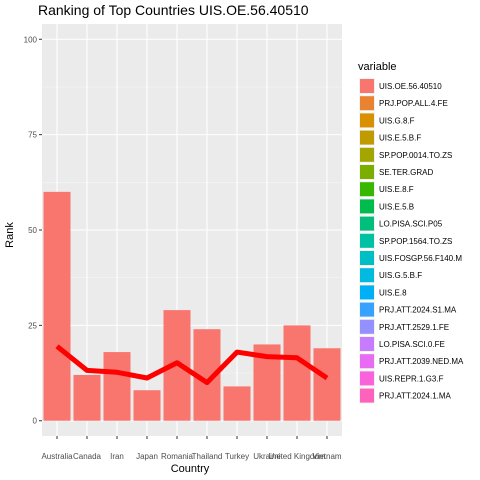  Describe the element at coordinates (147, 456) in the screenshot. I see `x-tick-label: Japan` at that location.